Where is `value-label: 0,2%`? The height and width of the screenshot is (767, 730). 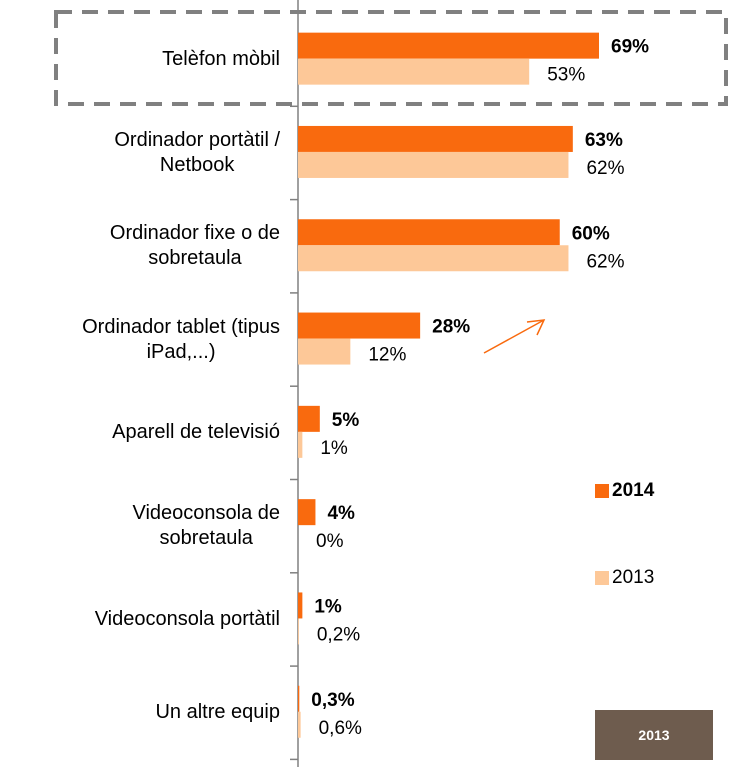 value-label: 0,2% is located at coordinates (338, 634).